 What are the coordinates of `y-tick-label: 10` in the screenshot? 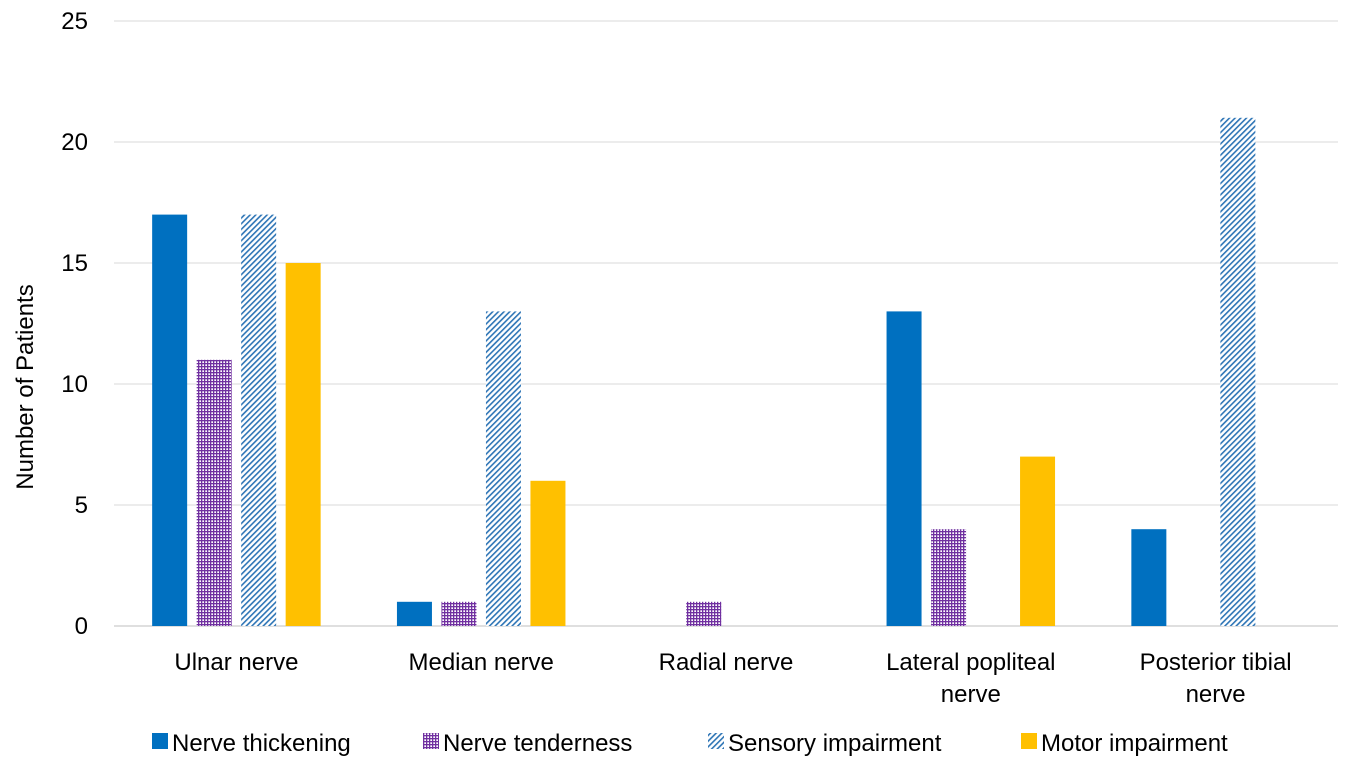 It's located at (74, 384).